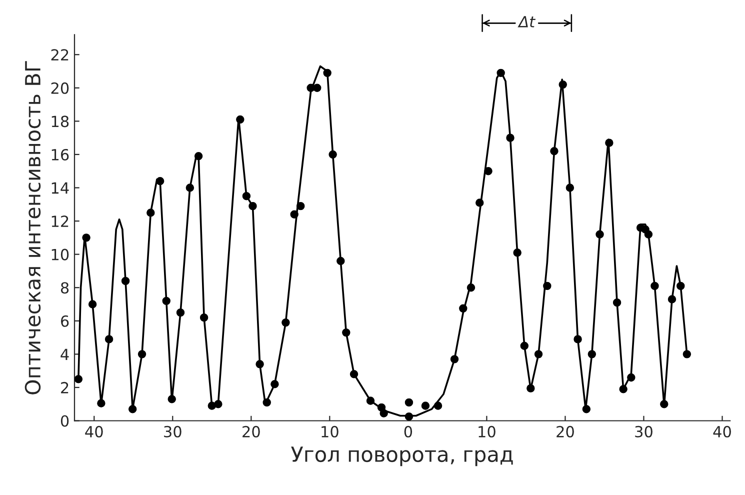 This screenshot has width=745, height=495. I want to click on y-tick-label: 12, so click(60, 221).